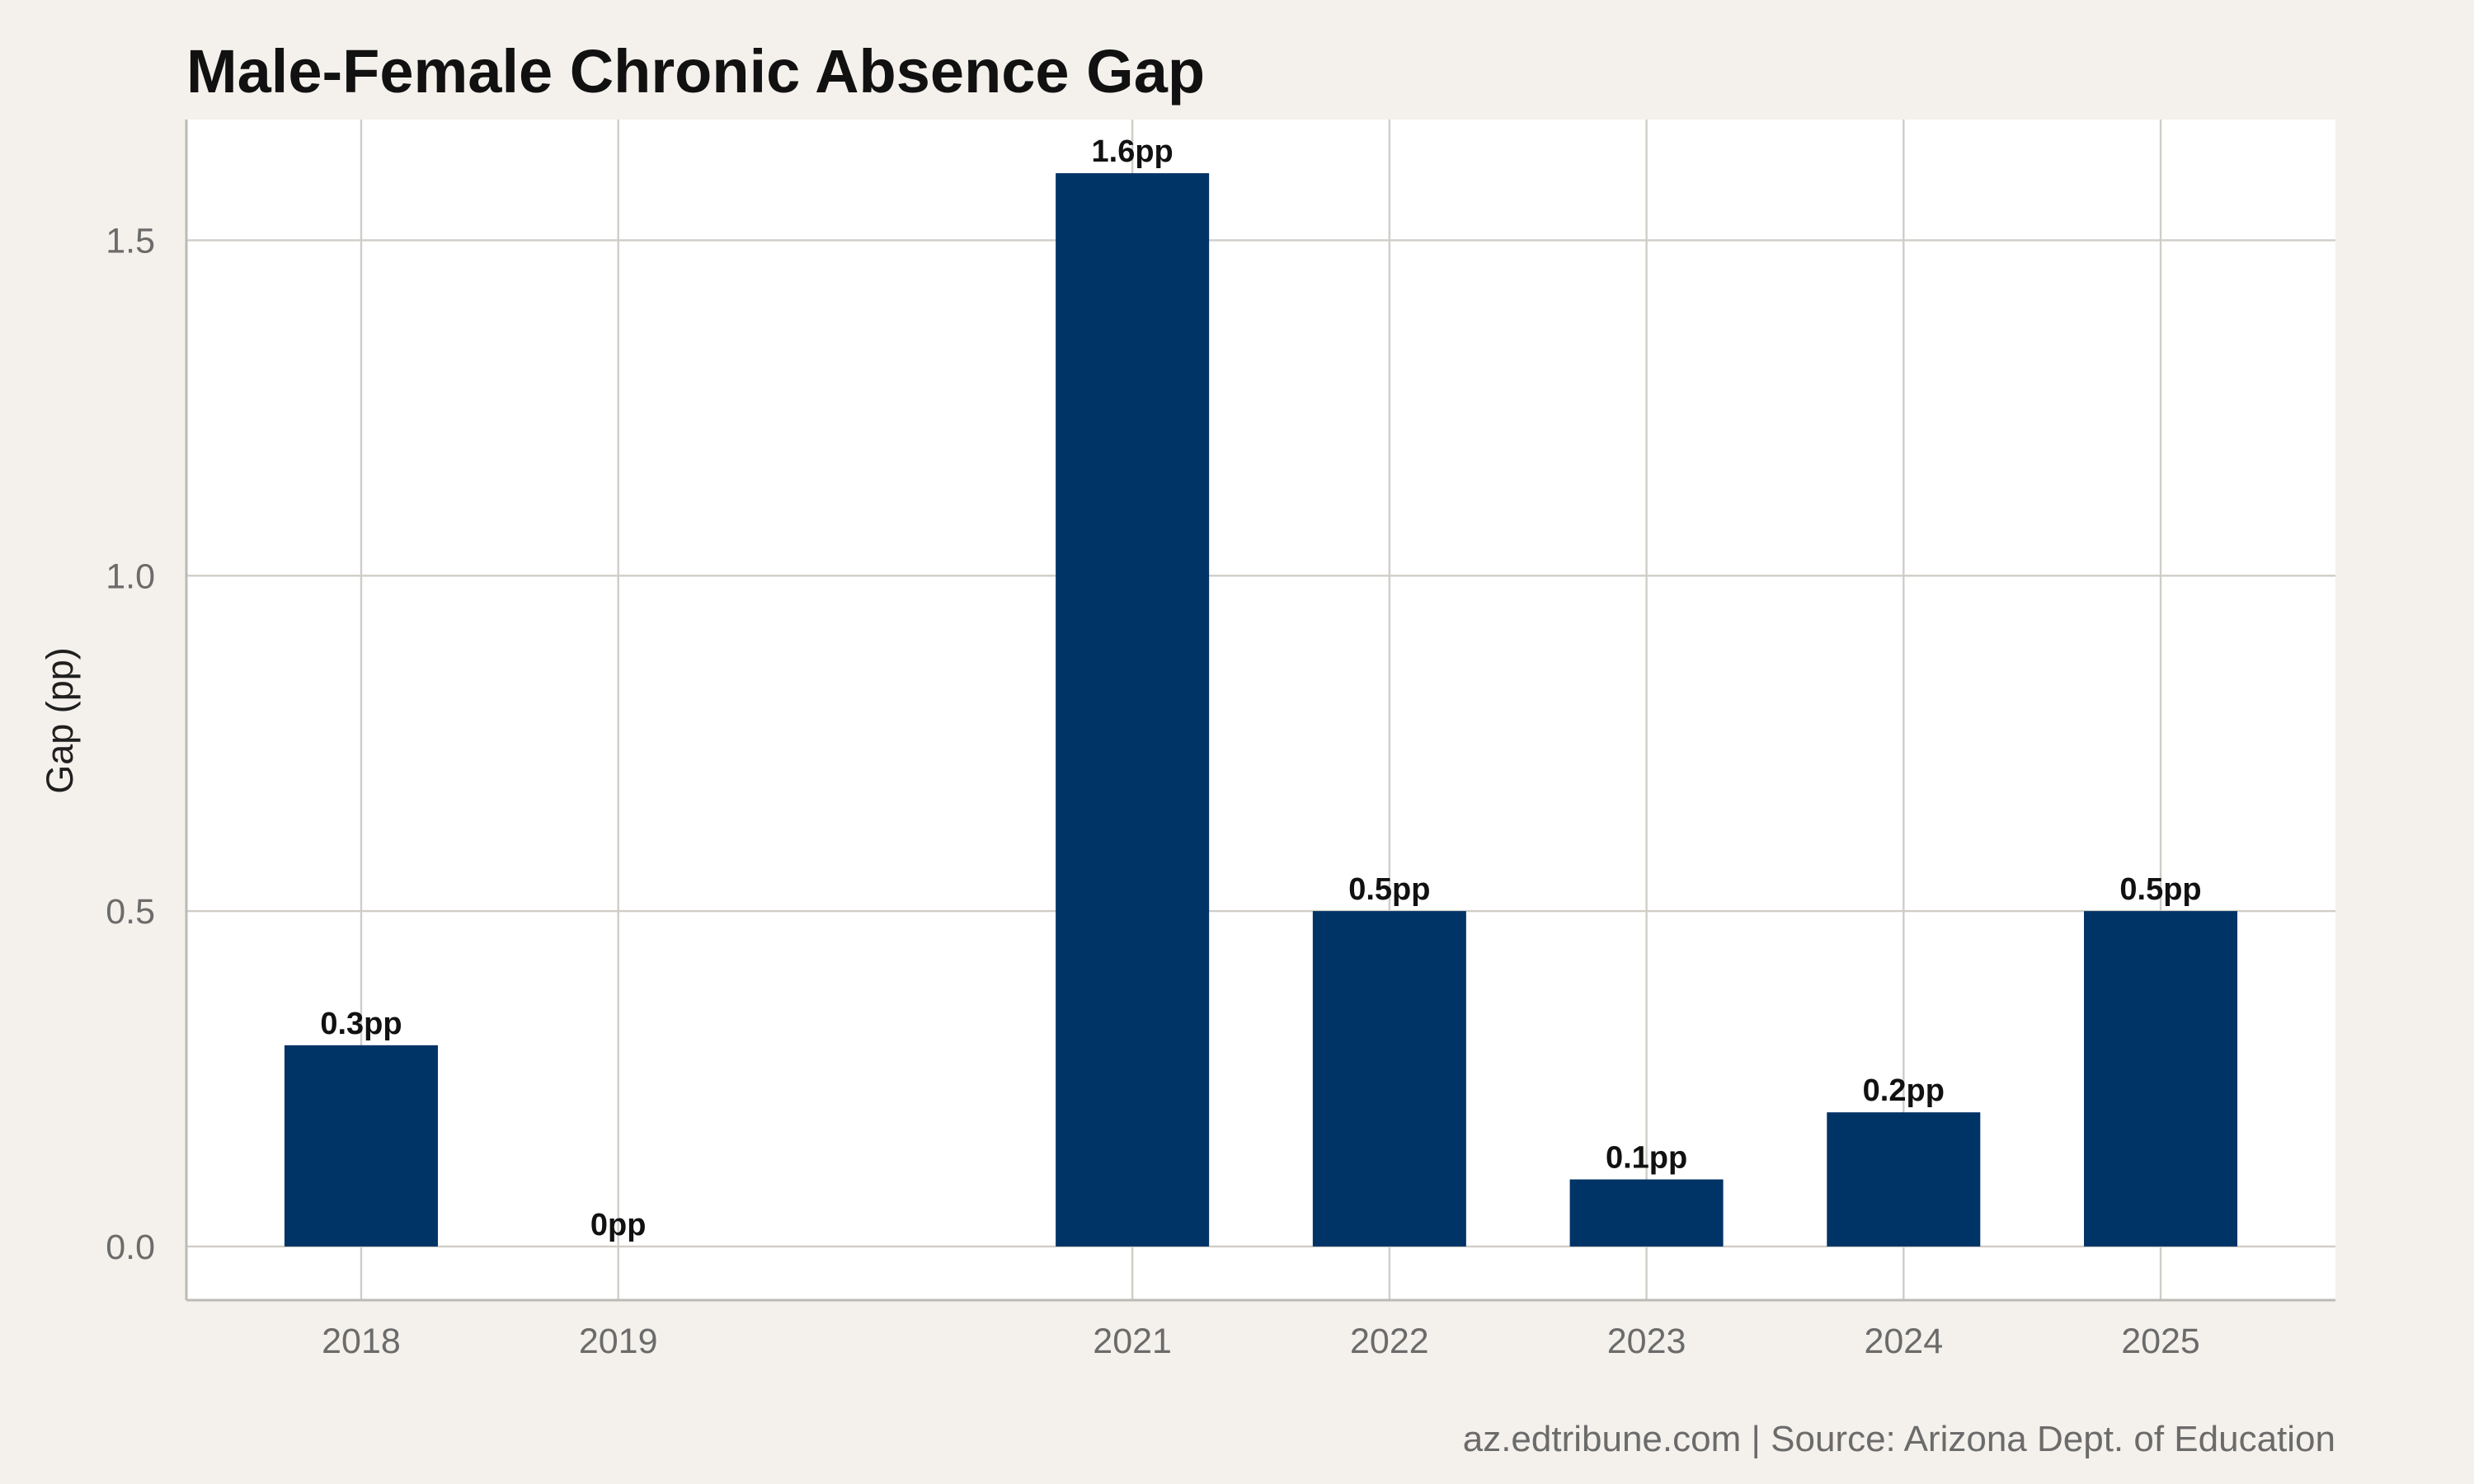  I want to click on chart-title: Male-Female Chronic Absence Gap, so click(695, 71).